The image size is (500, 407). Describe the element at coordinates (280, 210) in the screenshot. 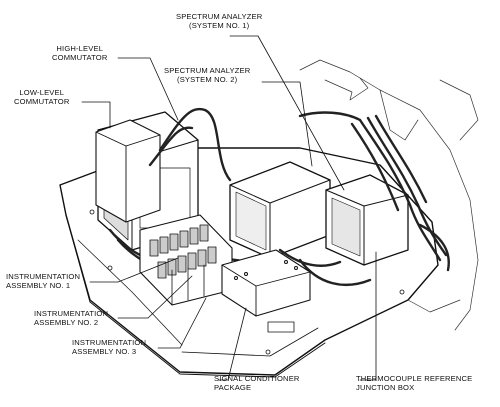

I see `spectrum-analyzer-2-box` at that location.